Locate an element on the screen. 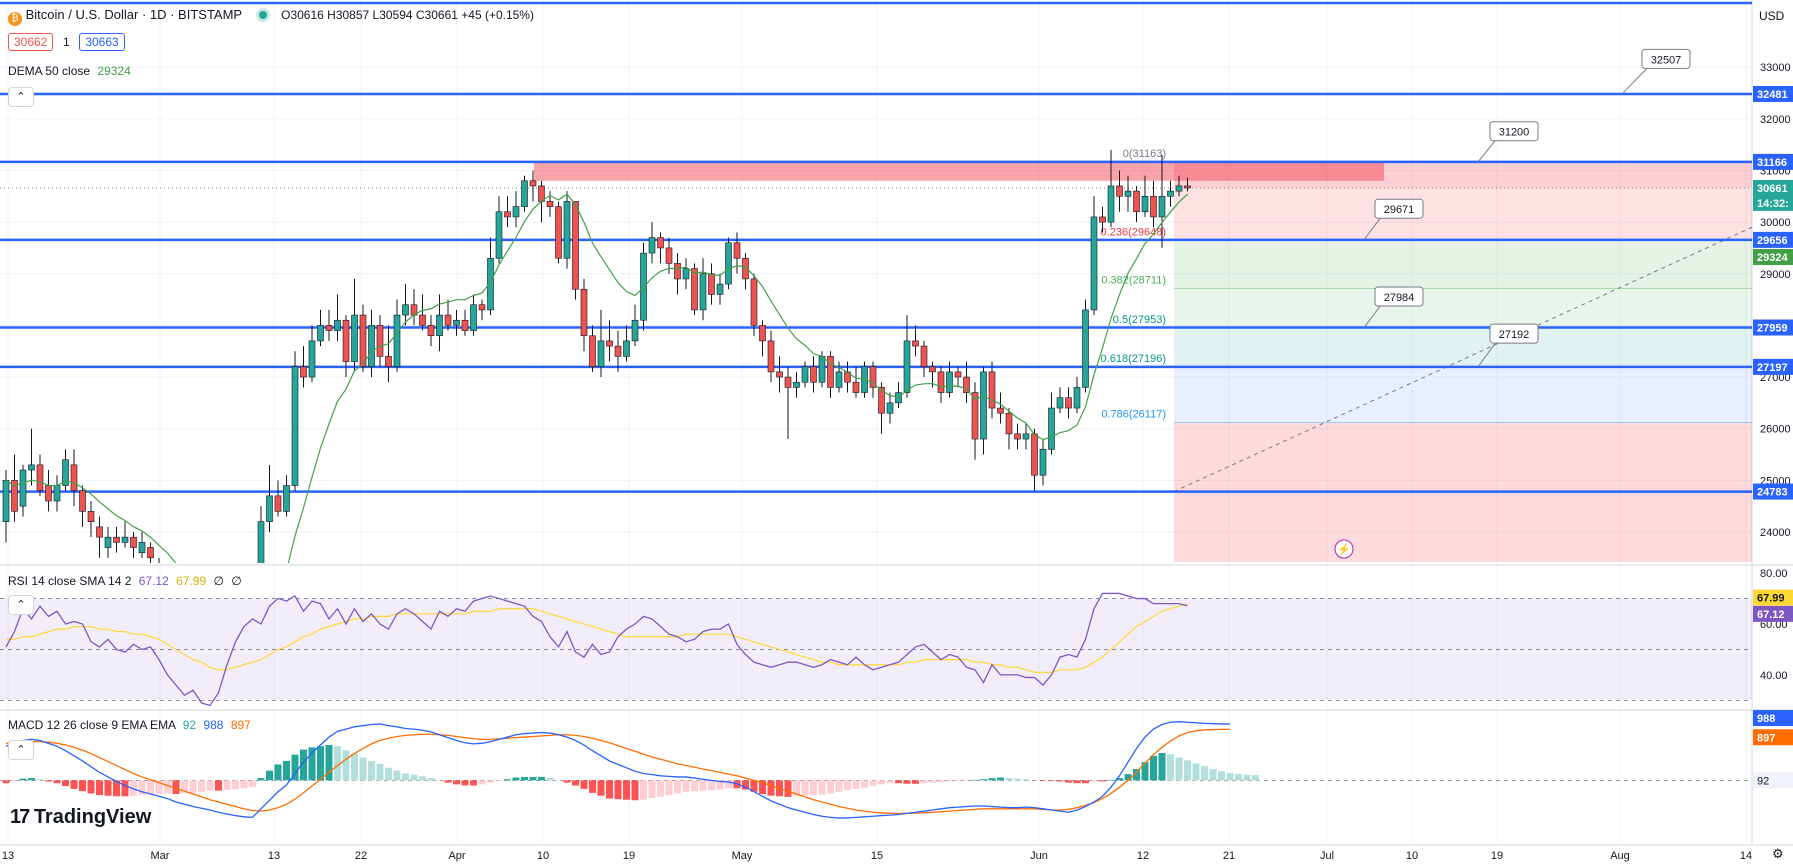 This screenshot has width=1793, height=866. callout-pointer is located at coordinates (1487, 354).